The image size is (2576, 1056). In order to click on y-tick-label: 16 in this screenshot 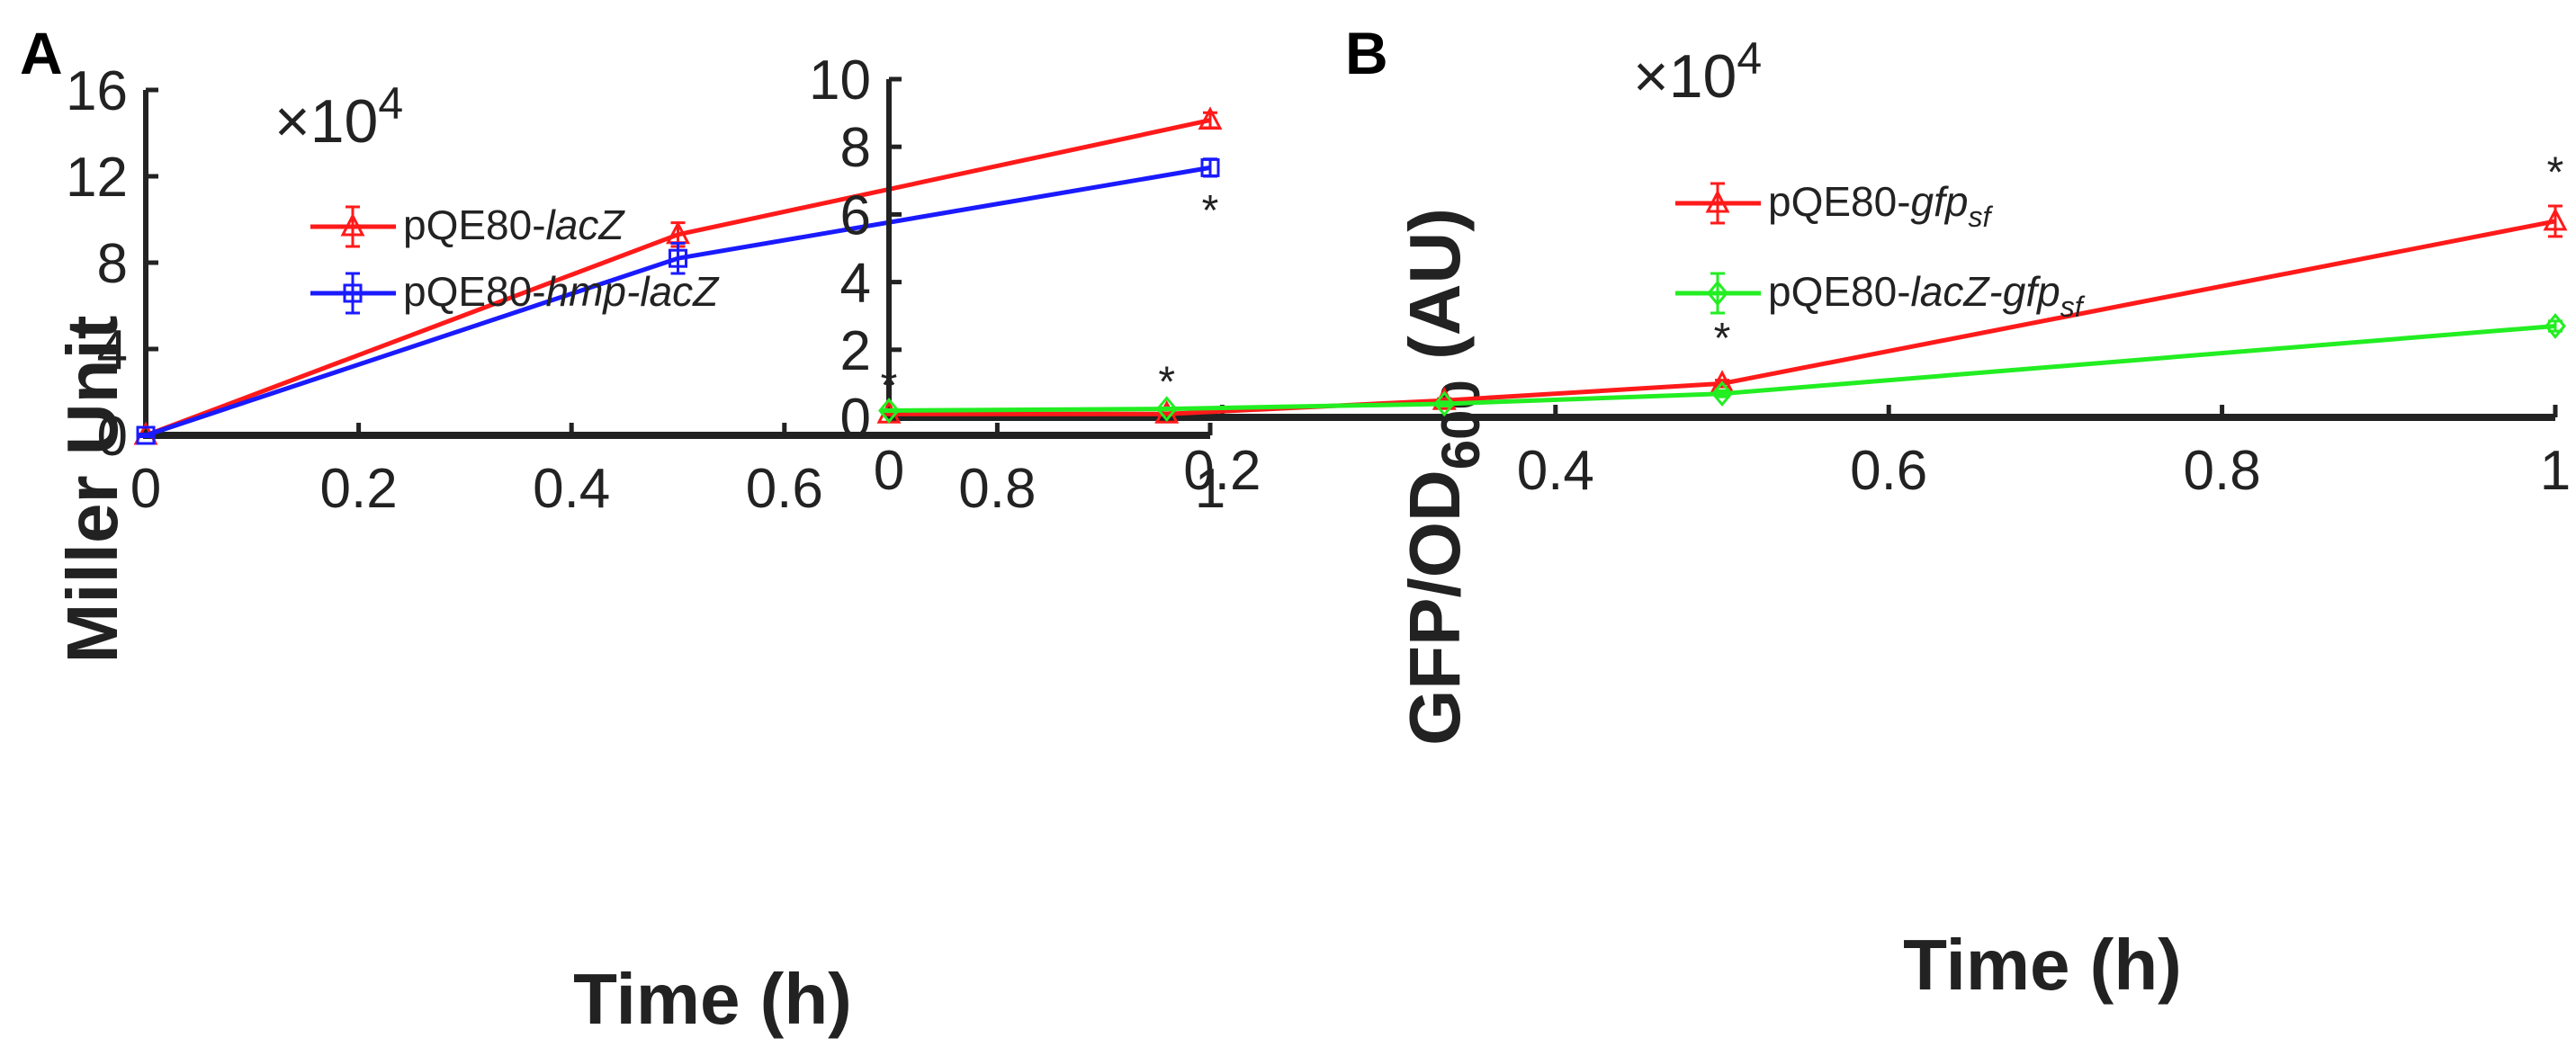, I will do `click(97, 91)`.